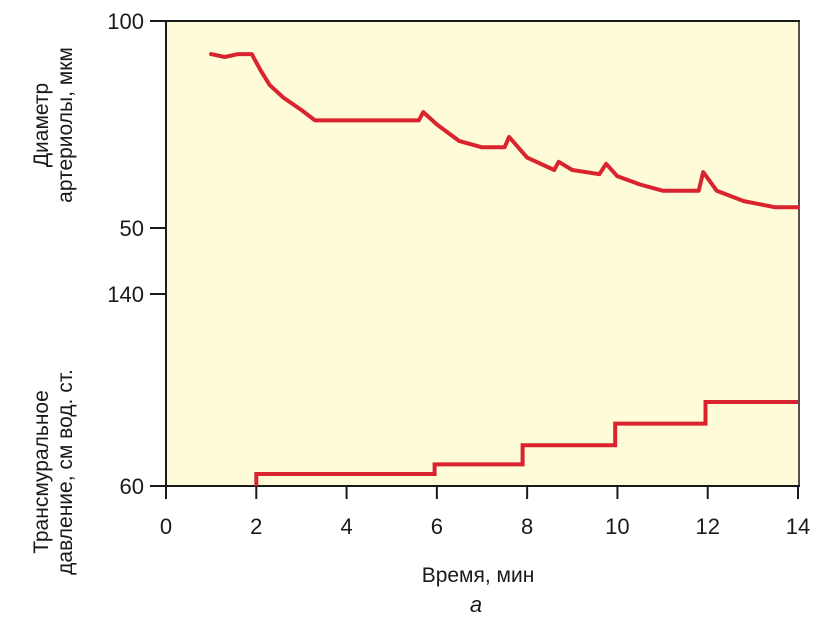  Describe the element at coordinates (476, 604) in the screenshot. I see `figure-caption: а` at that location.